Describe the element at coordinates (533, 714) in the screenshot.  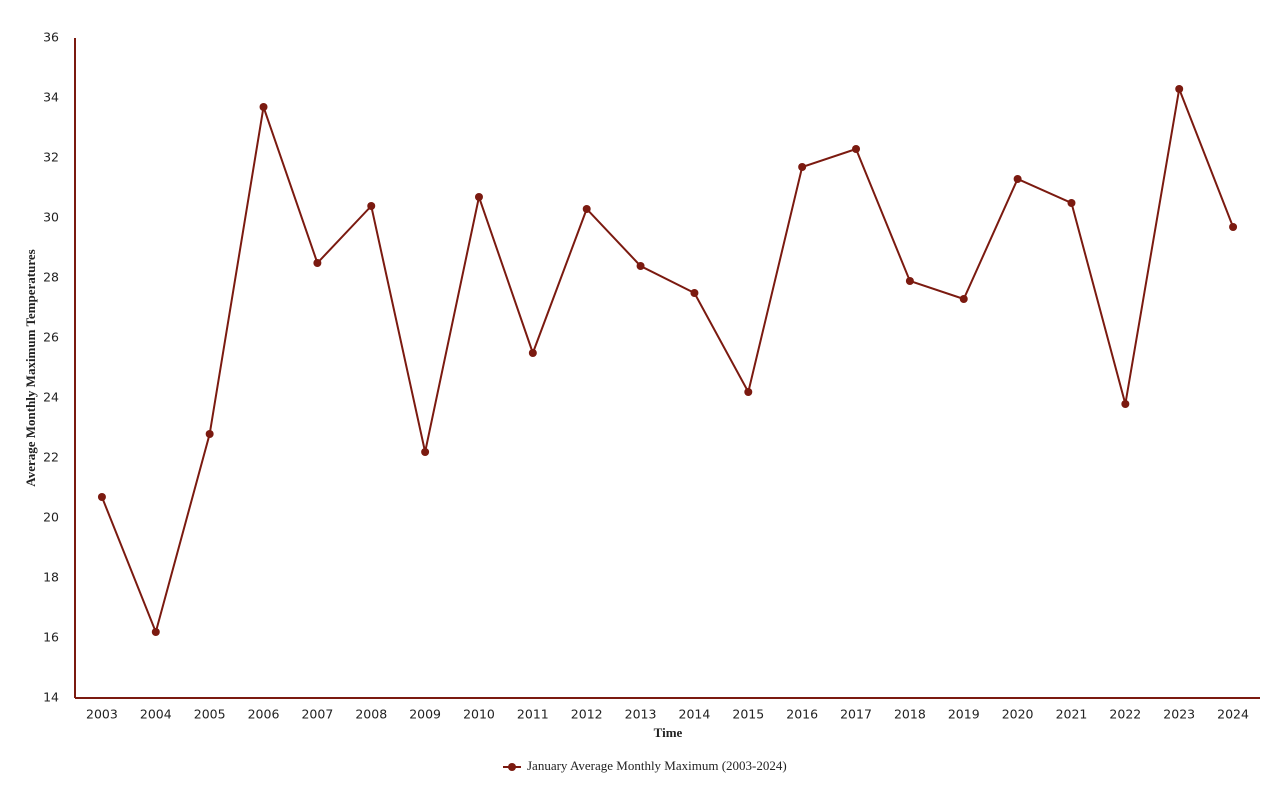
I see `x-tick-label: 2011` at that location.